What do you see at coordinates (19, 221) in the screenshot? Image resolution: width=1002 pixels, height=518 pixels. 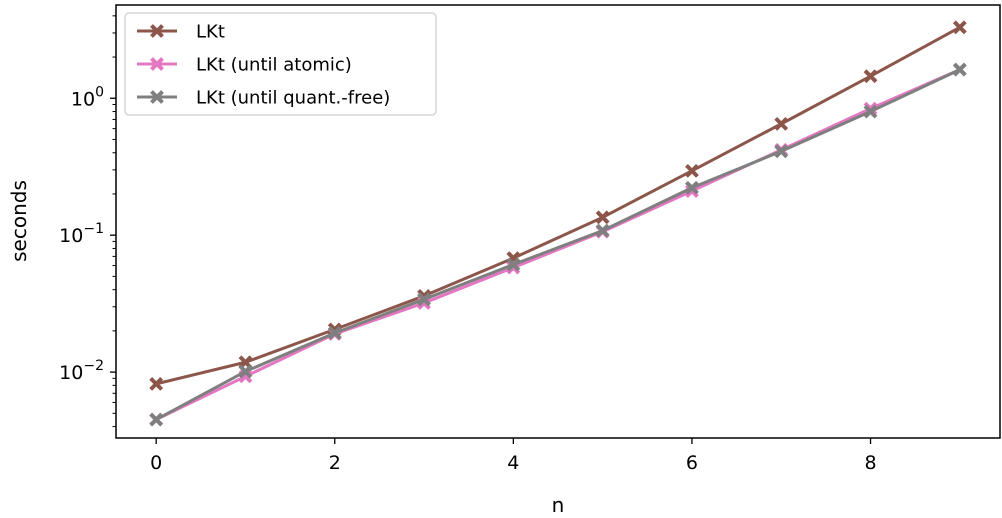 I see `y-axis-label: seconds` at bounding box center [19, 221].